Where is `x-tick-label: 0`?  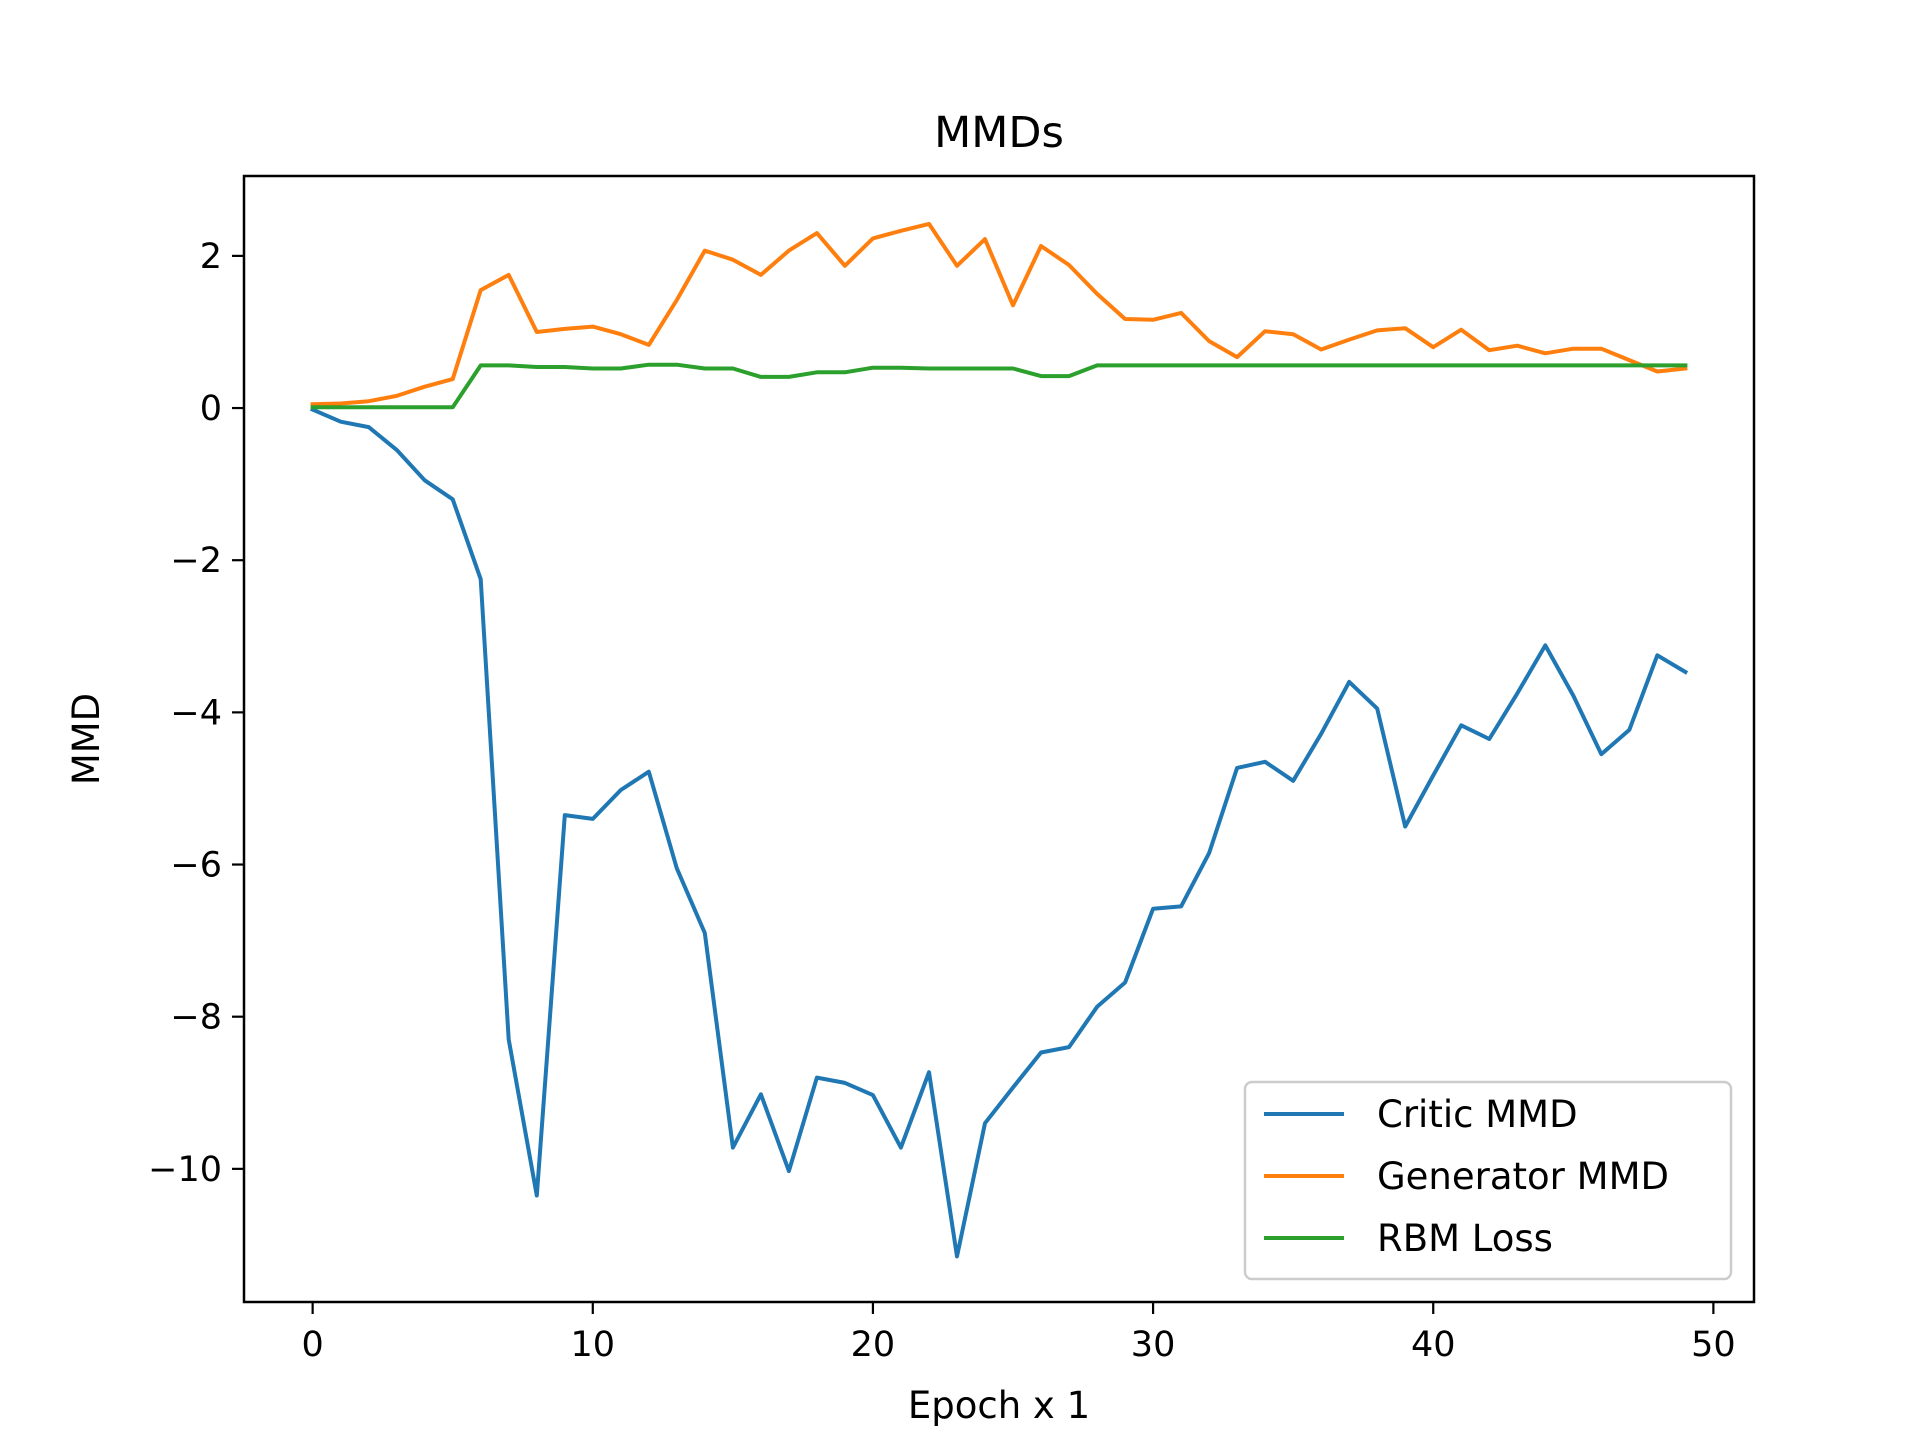 x-tick-label: 0 is located at coordinates (312, 1345).